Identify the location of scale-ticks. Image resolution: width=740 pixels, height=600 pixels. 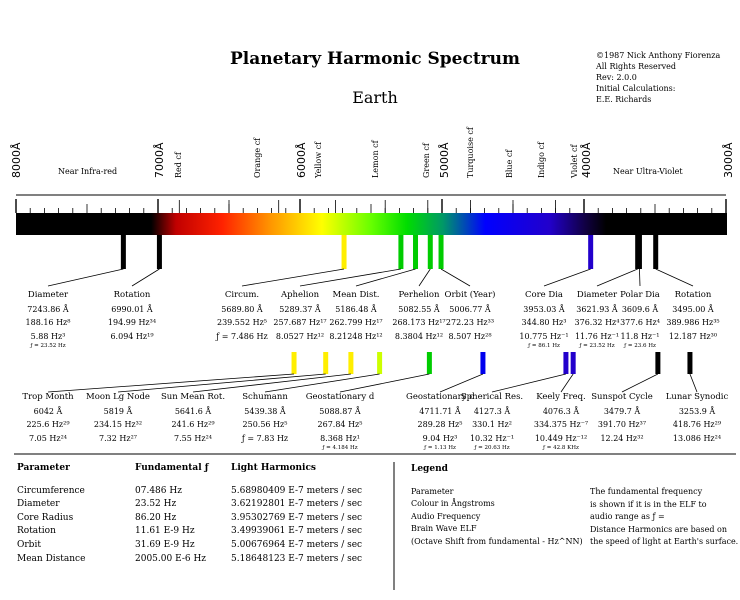
(371, 206).